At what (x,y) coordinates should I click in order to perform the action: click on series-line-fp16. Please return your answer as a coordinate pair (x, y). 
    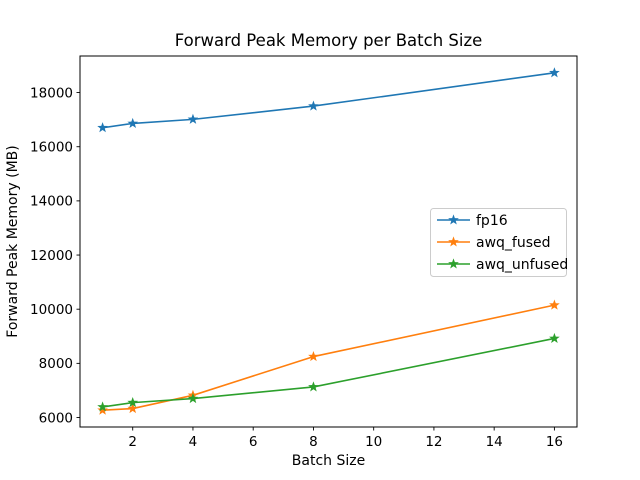
    Looking at the image, I should click on (328, 100).